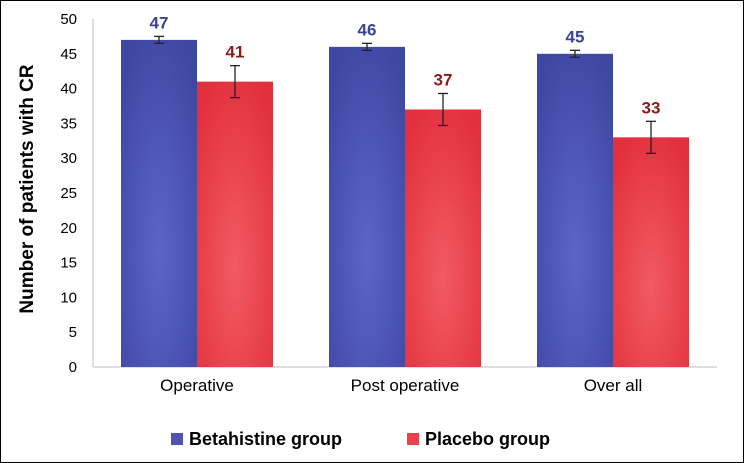 This screenshot has height=463, width=744. What do you see at coordinates (443, 79) in the screenshot?
I see `data-label-1-1: 37` at bounding box center [443, 79].